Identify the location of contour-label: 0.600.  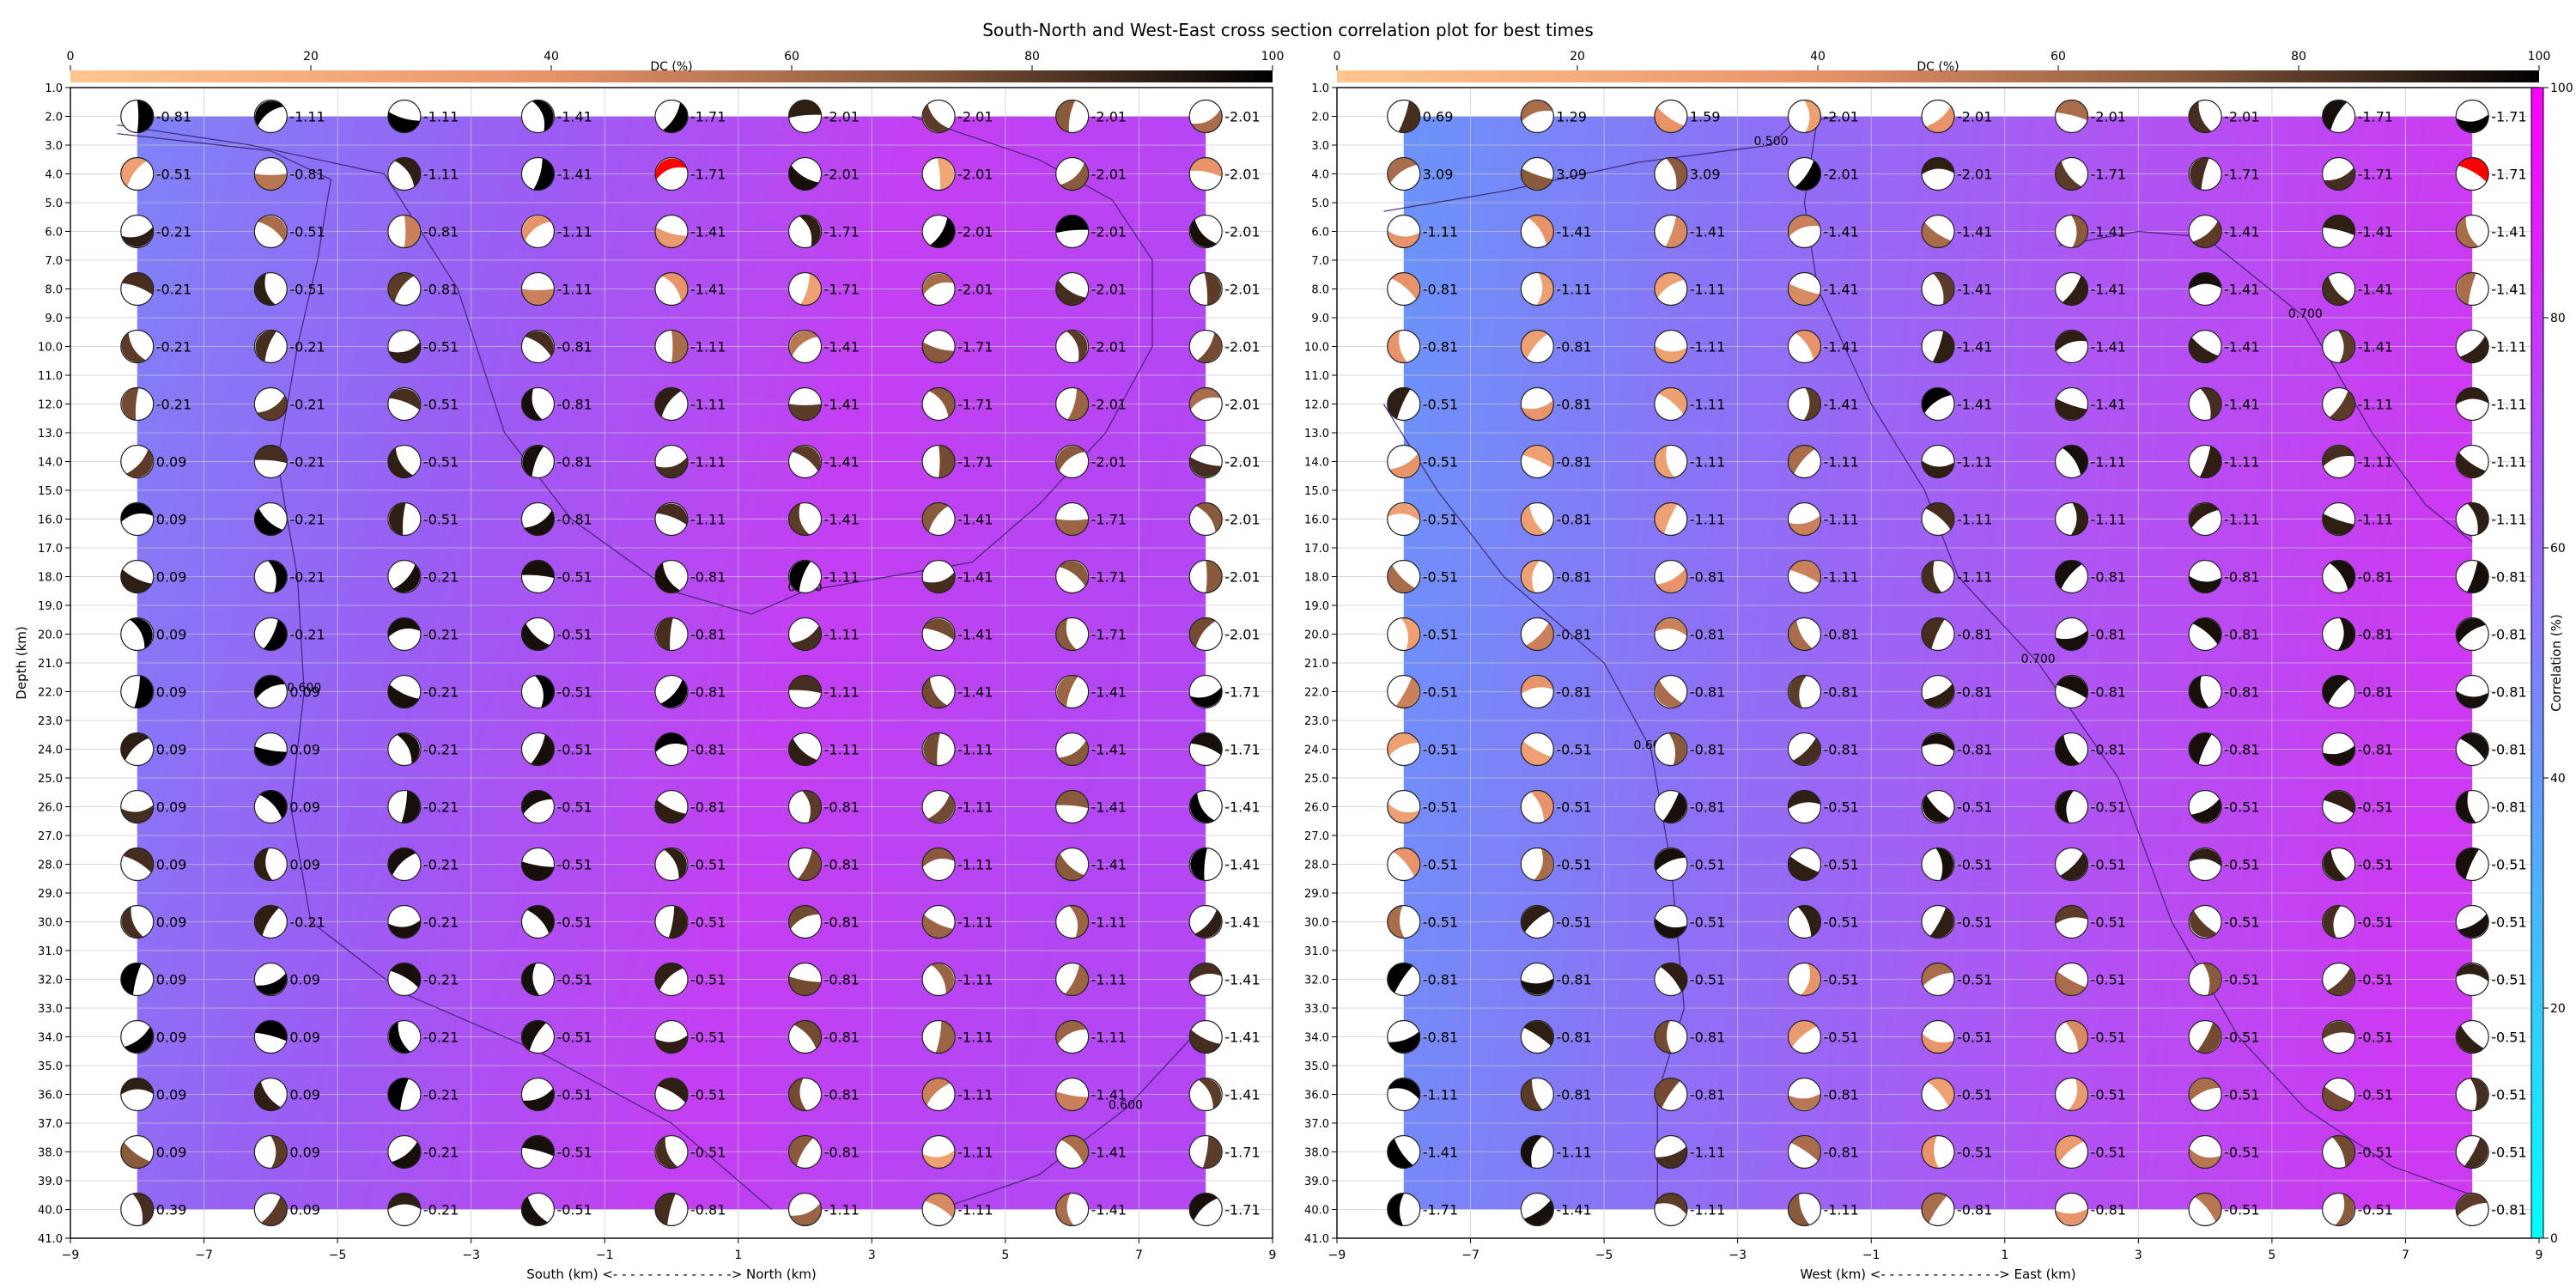
(304, 689).